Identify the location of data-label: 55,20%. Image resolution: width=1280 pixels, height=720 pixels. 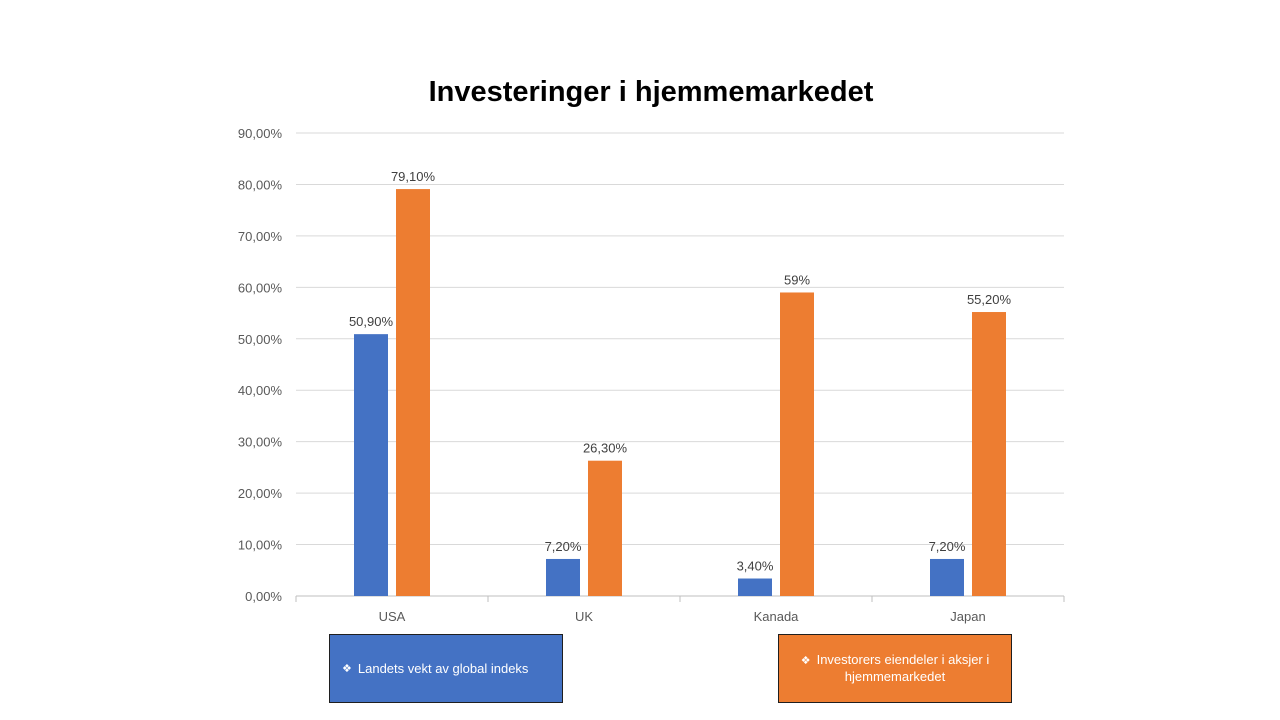
(989, 299).